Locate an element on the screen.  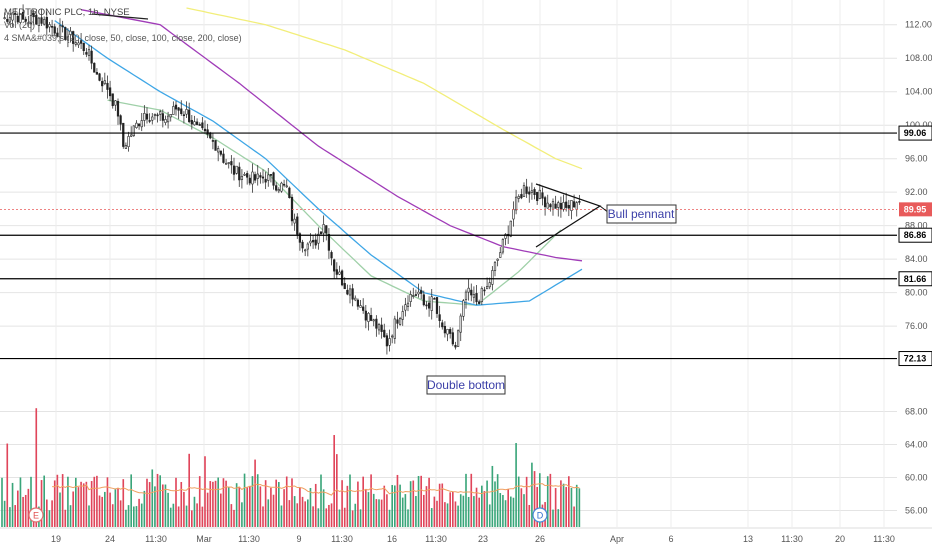
time-tick-label: 9 is located at coordinates (298, 539).